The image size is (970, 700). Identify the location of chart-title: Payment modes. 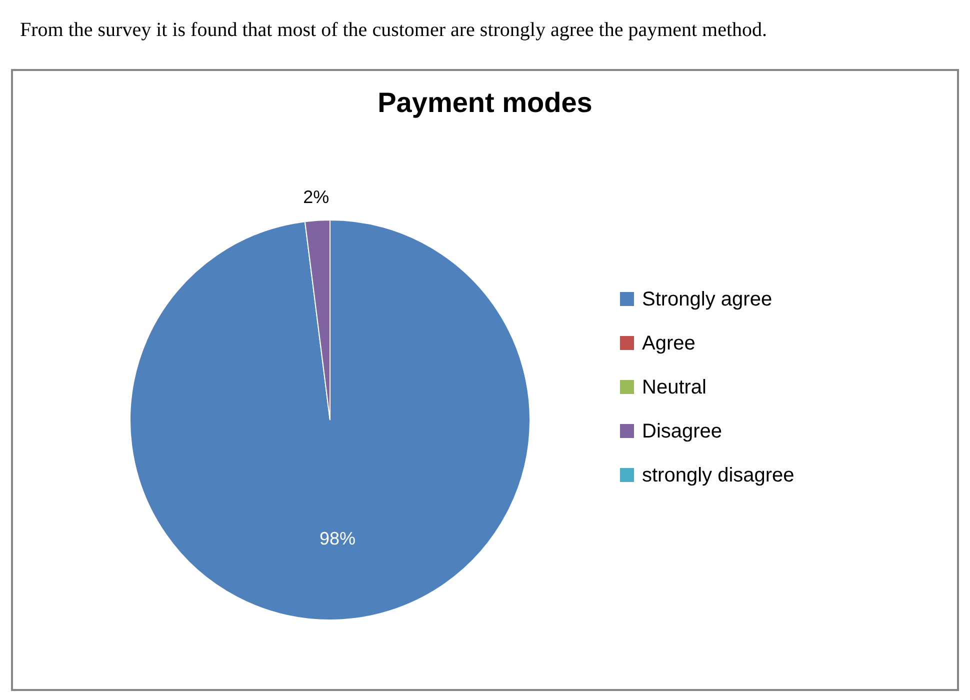
(485, 102).